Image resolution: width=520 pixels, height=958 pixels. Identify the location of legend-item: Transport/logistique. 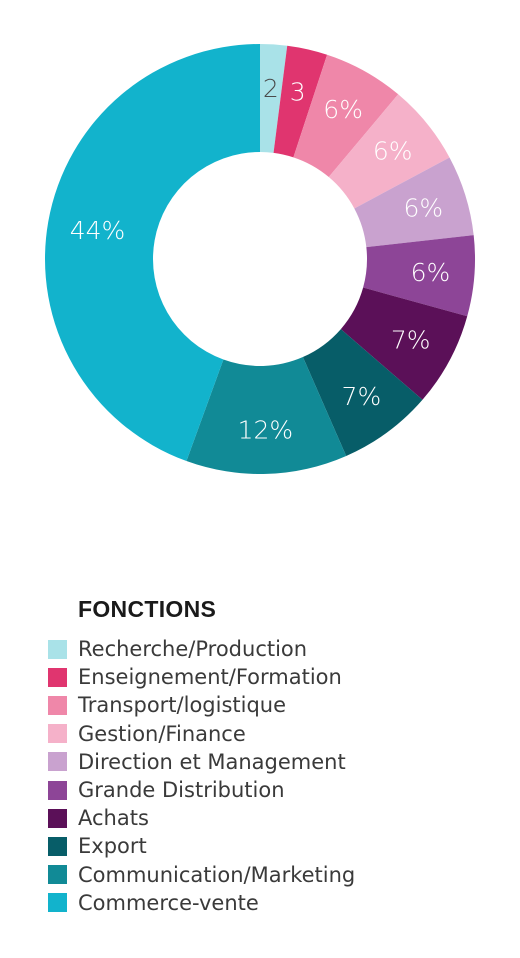
(268, 705).